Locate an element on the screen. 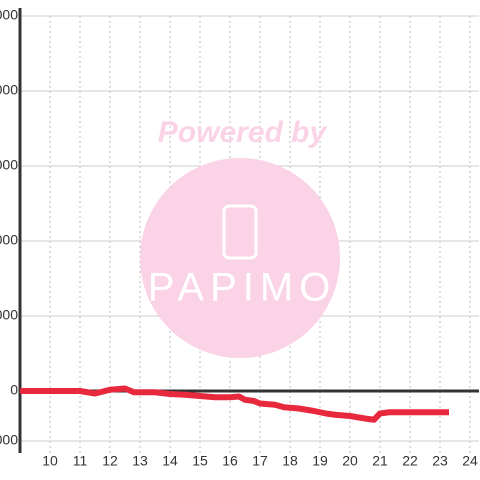 The height and width of the screenshot is (480, 480). watermark-phone is located at coordinates (240, 232).